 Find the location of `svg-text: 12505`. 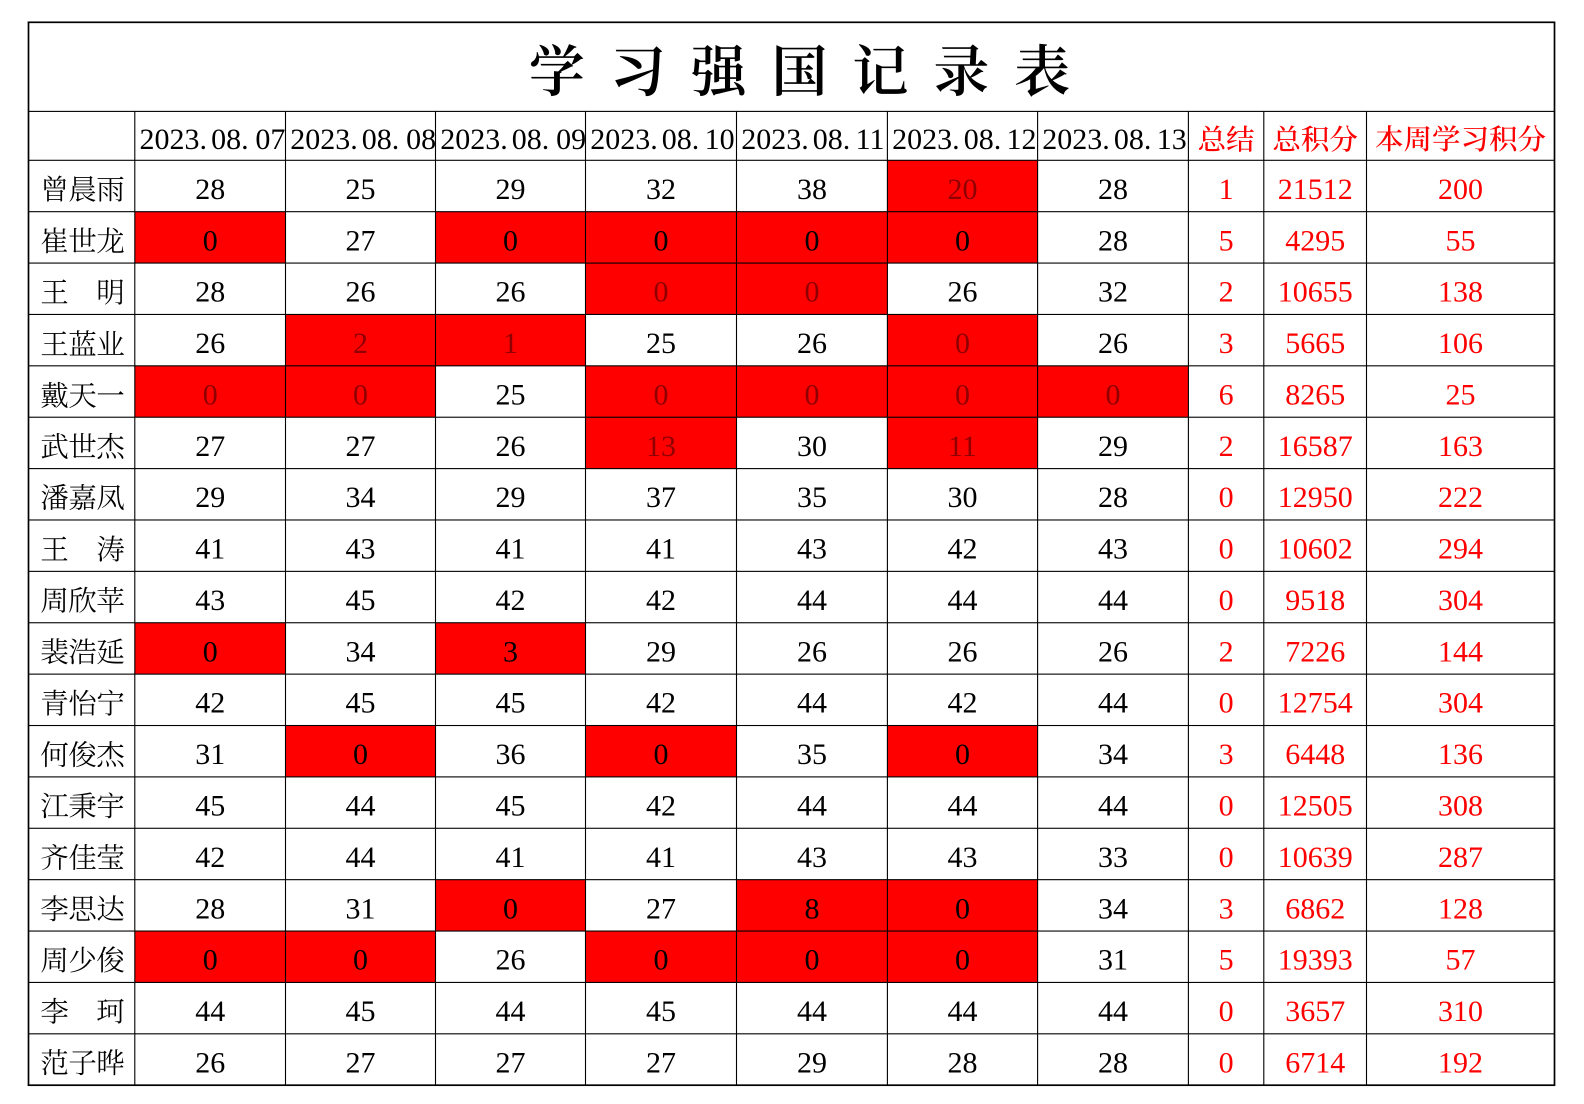

svg-text: 12505 is located at coordinates (1315, 806).